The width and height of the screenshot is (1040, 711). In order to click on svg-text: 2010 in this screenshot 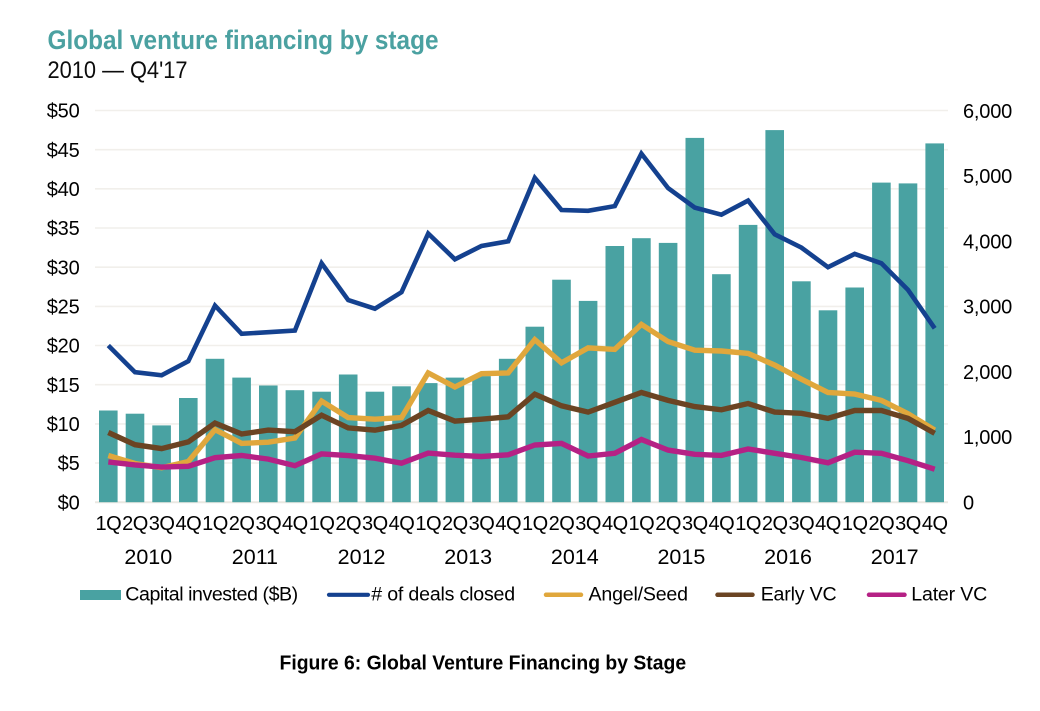, I will do `click(148, 557)`.